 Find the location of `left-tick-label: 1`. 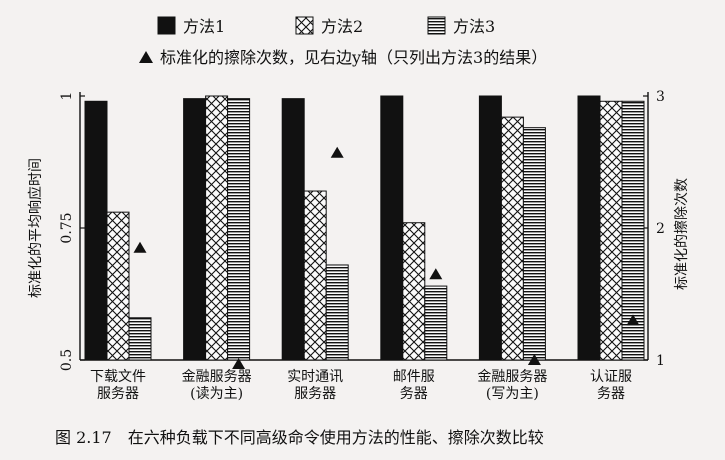

left-tick-label: 1 is located at coordinates (67, 96).